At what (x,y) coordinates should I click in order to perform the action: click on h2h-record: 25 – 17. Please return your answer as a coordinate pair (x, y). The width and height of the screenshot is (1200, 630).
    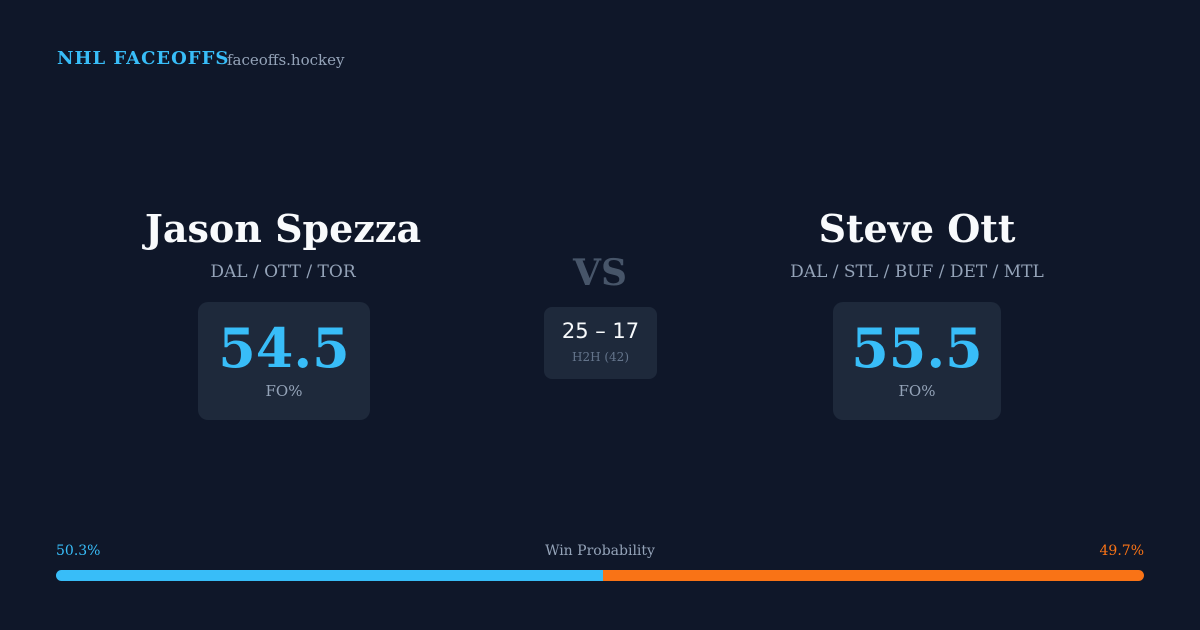
    Looking at the image, I should click on (600, 331).